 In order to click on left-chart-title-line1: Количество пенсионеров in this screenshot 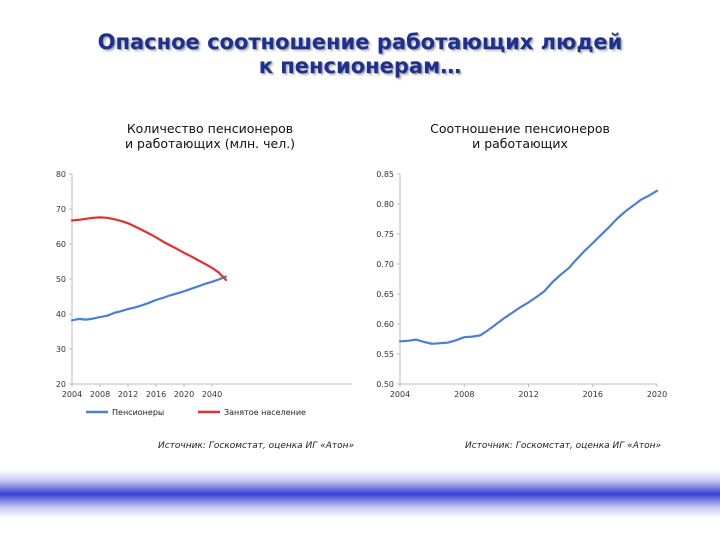, I will do `click(210, 128)`.